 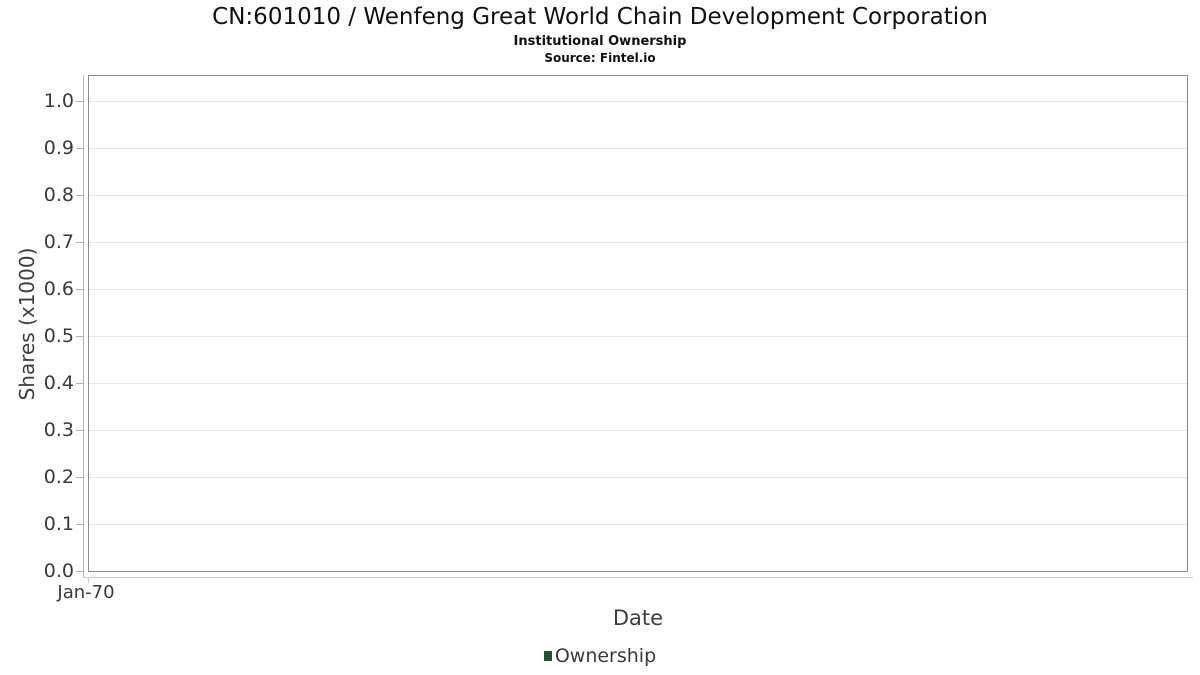 I want to click on y-tick-label: 0.1, so click(x=58, y=524).